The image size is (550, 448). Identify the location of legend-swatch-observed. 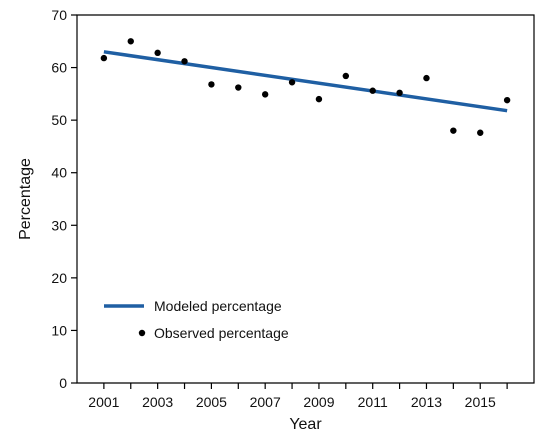
(142, 333).